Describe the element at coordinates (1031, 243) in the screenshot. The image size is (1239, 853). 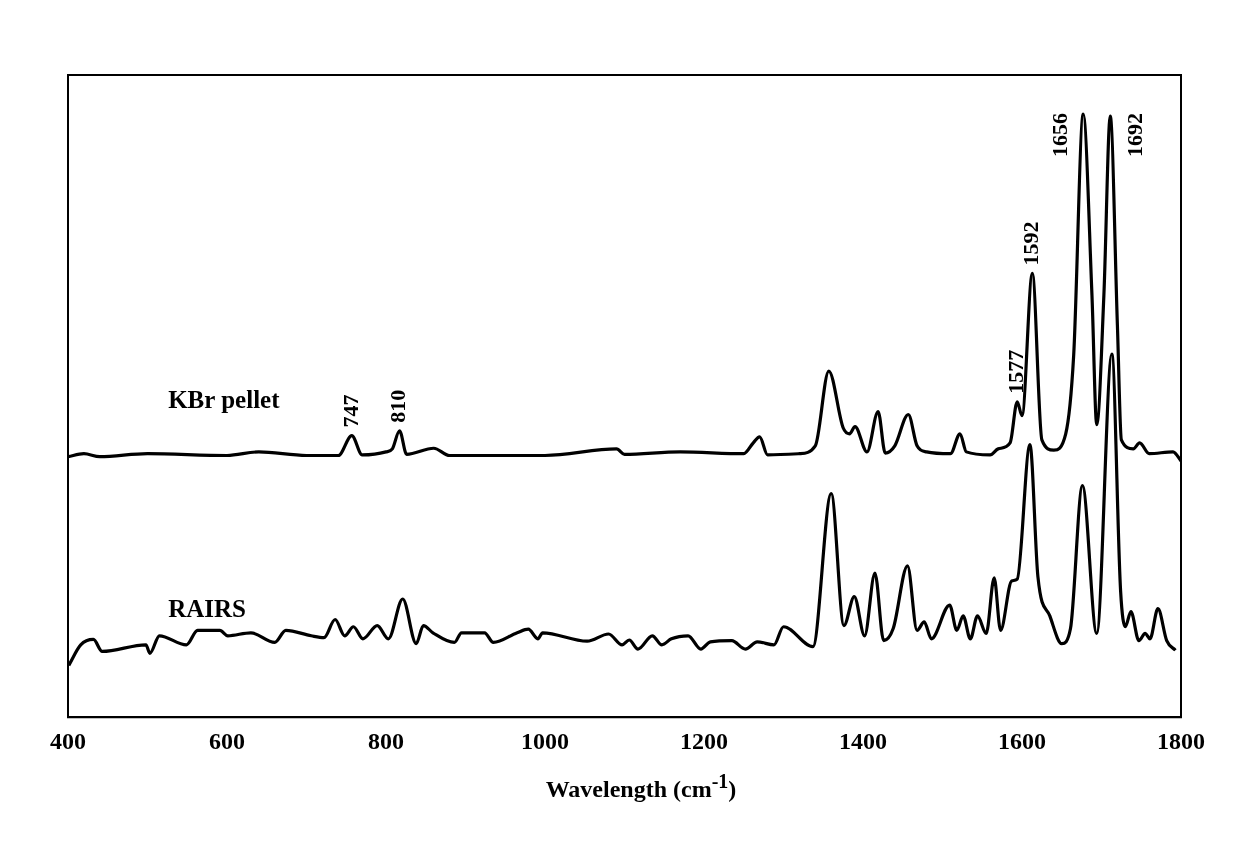
I see `annotation: 1592` at that location.